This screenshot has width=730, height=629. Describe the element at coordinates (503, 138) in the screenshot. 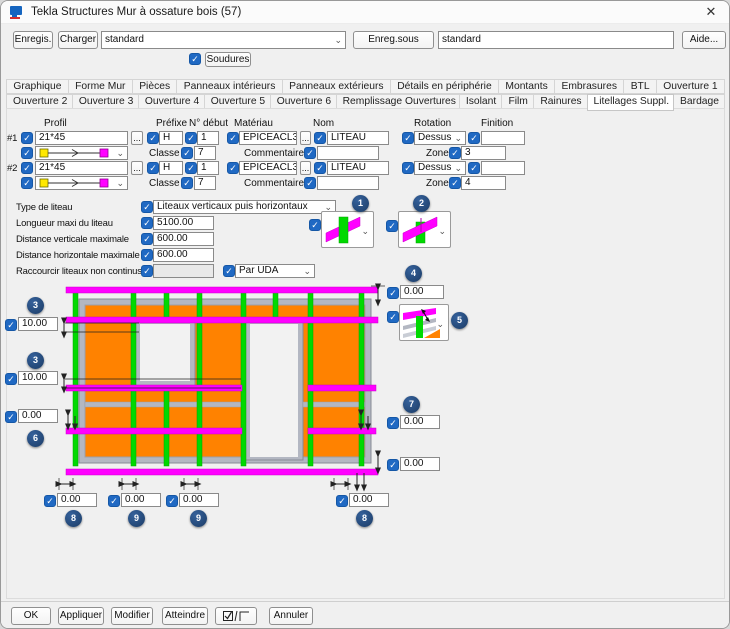

I see `row1-finition-field` at that location.